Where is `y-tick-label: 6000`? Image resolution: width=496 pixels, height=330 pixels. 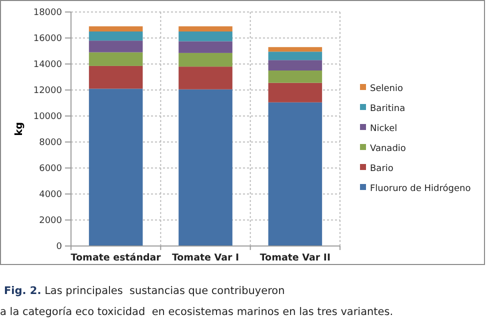 y-tick-label: 6000 is located at coordinates (50, 169).